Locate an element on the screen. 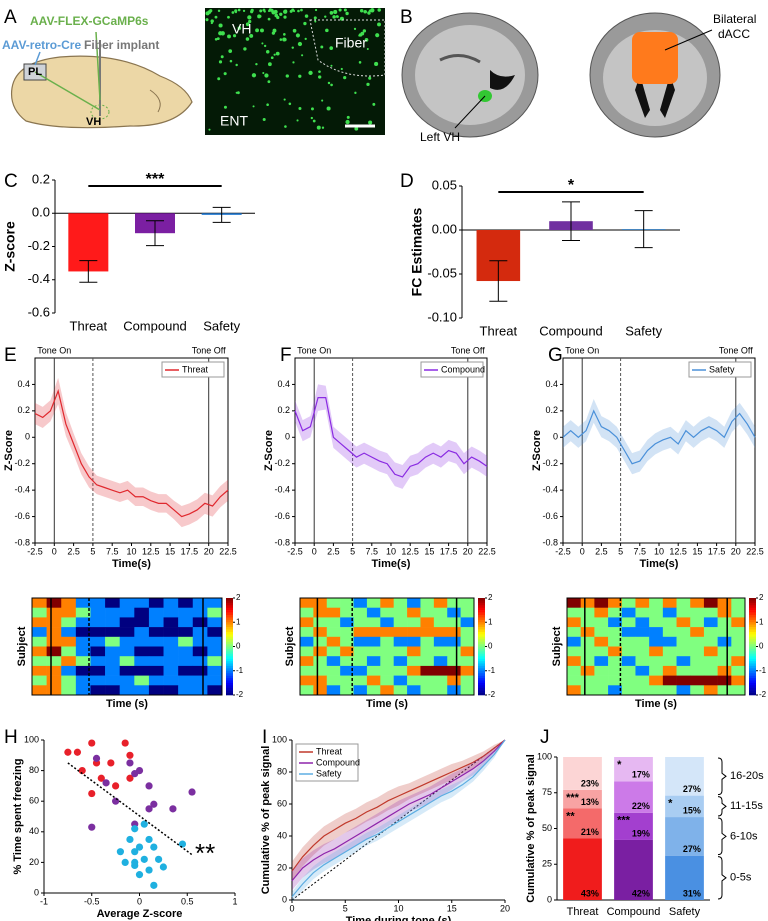 The height and width of the screenshot is (921, 768). annotation: Tone On is located at coordinates (54, 350).